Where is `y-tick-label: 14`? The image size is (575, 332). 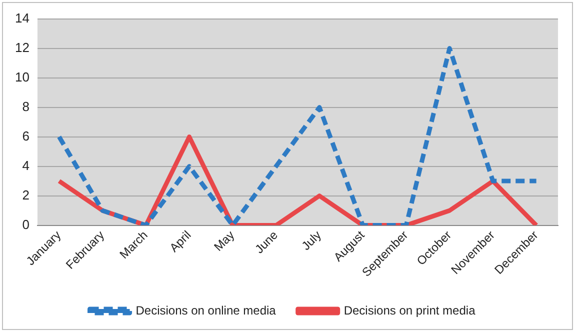 y-tick-label: 14 is located at coordinates (22, 18).